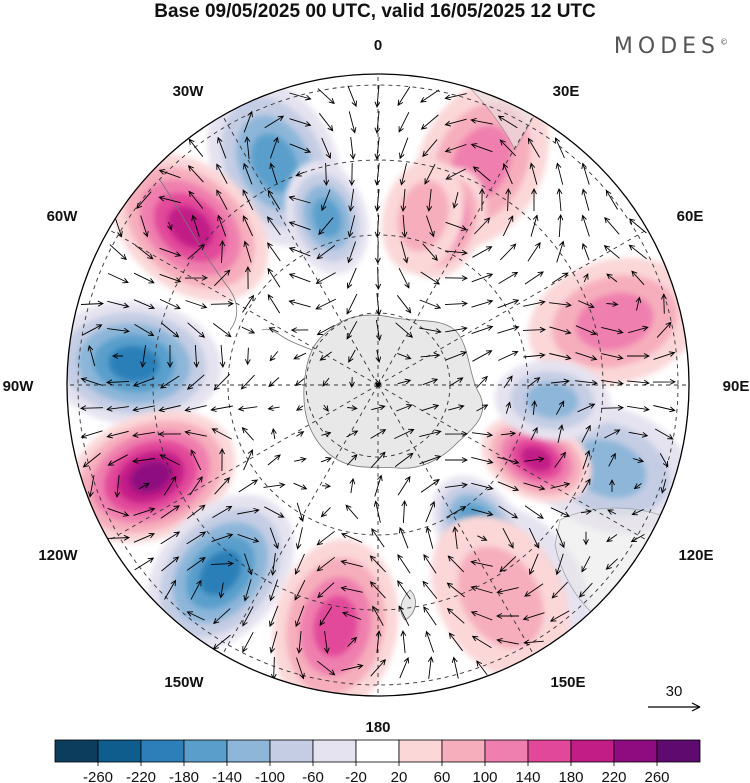 This screenshot has height=783, width=750. I want to click on modes-logo: MODES©, so click(671, 46).